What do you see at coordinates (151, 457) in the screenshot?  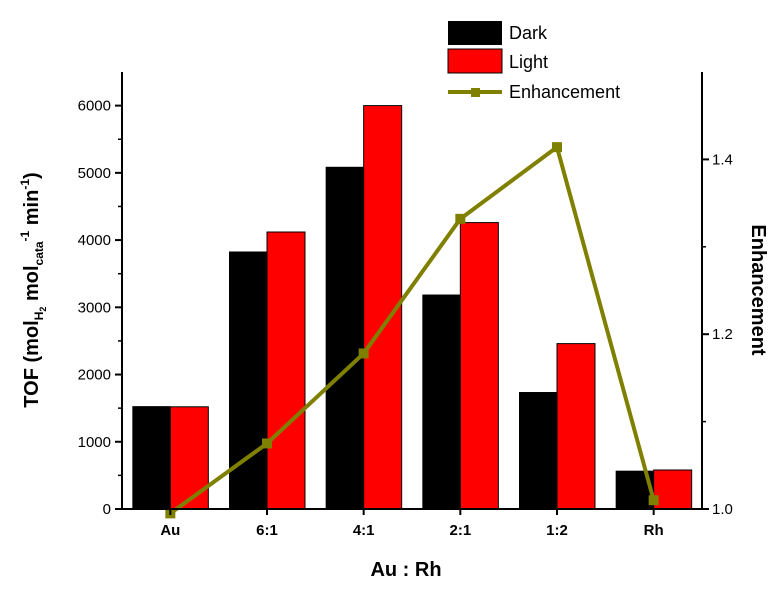 I see `bar-dark-au` at bounding box center [151, 457].